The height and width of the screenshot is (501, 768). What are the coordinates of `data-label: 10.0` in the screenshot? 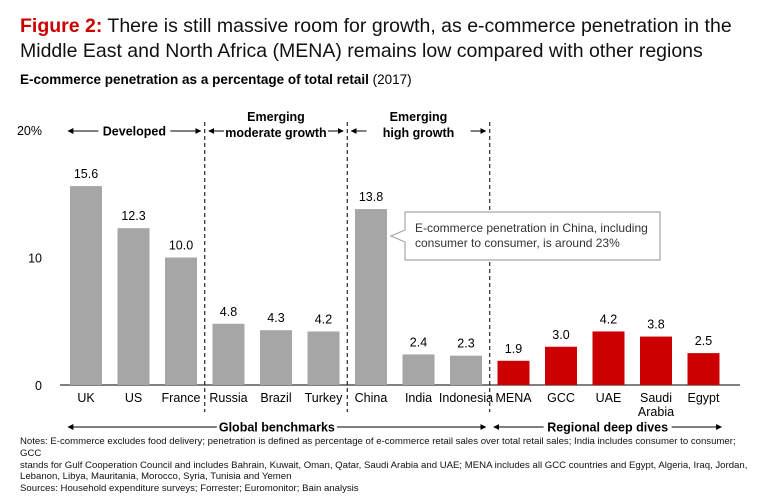 It's located at (181, 246).